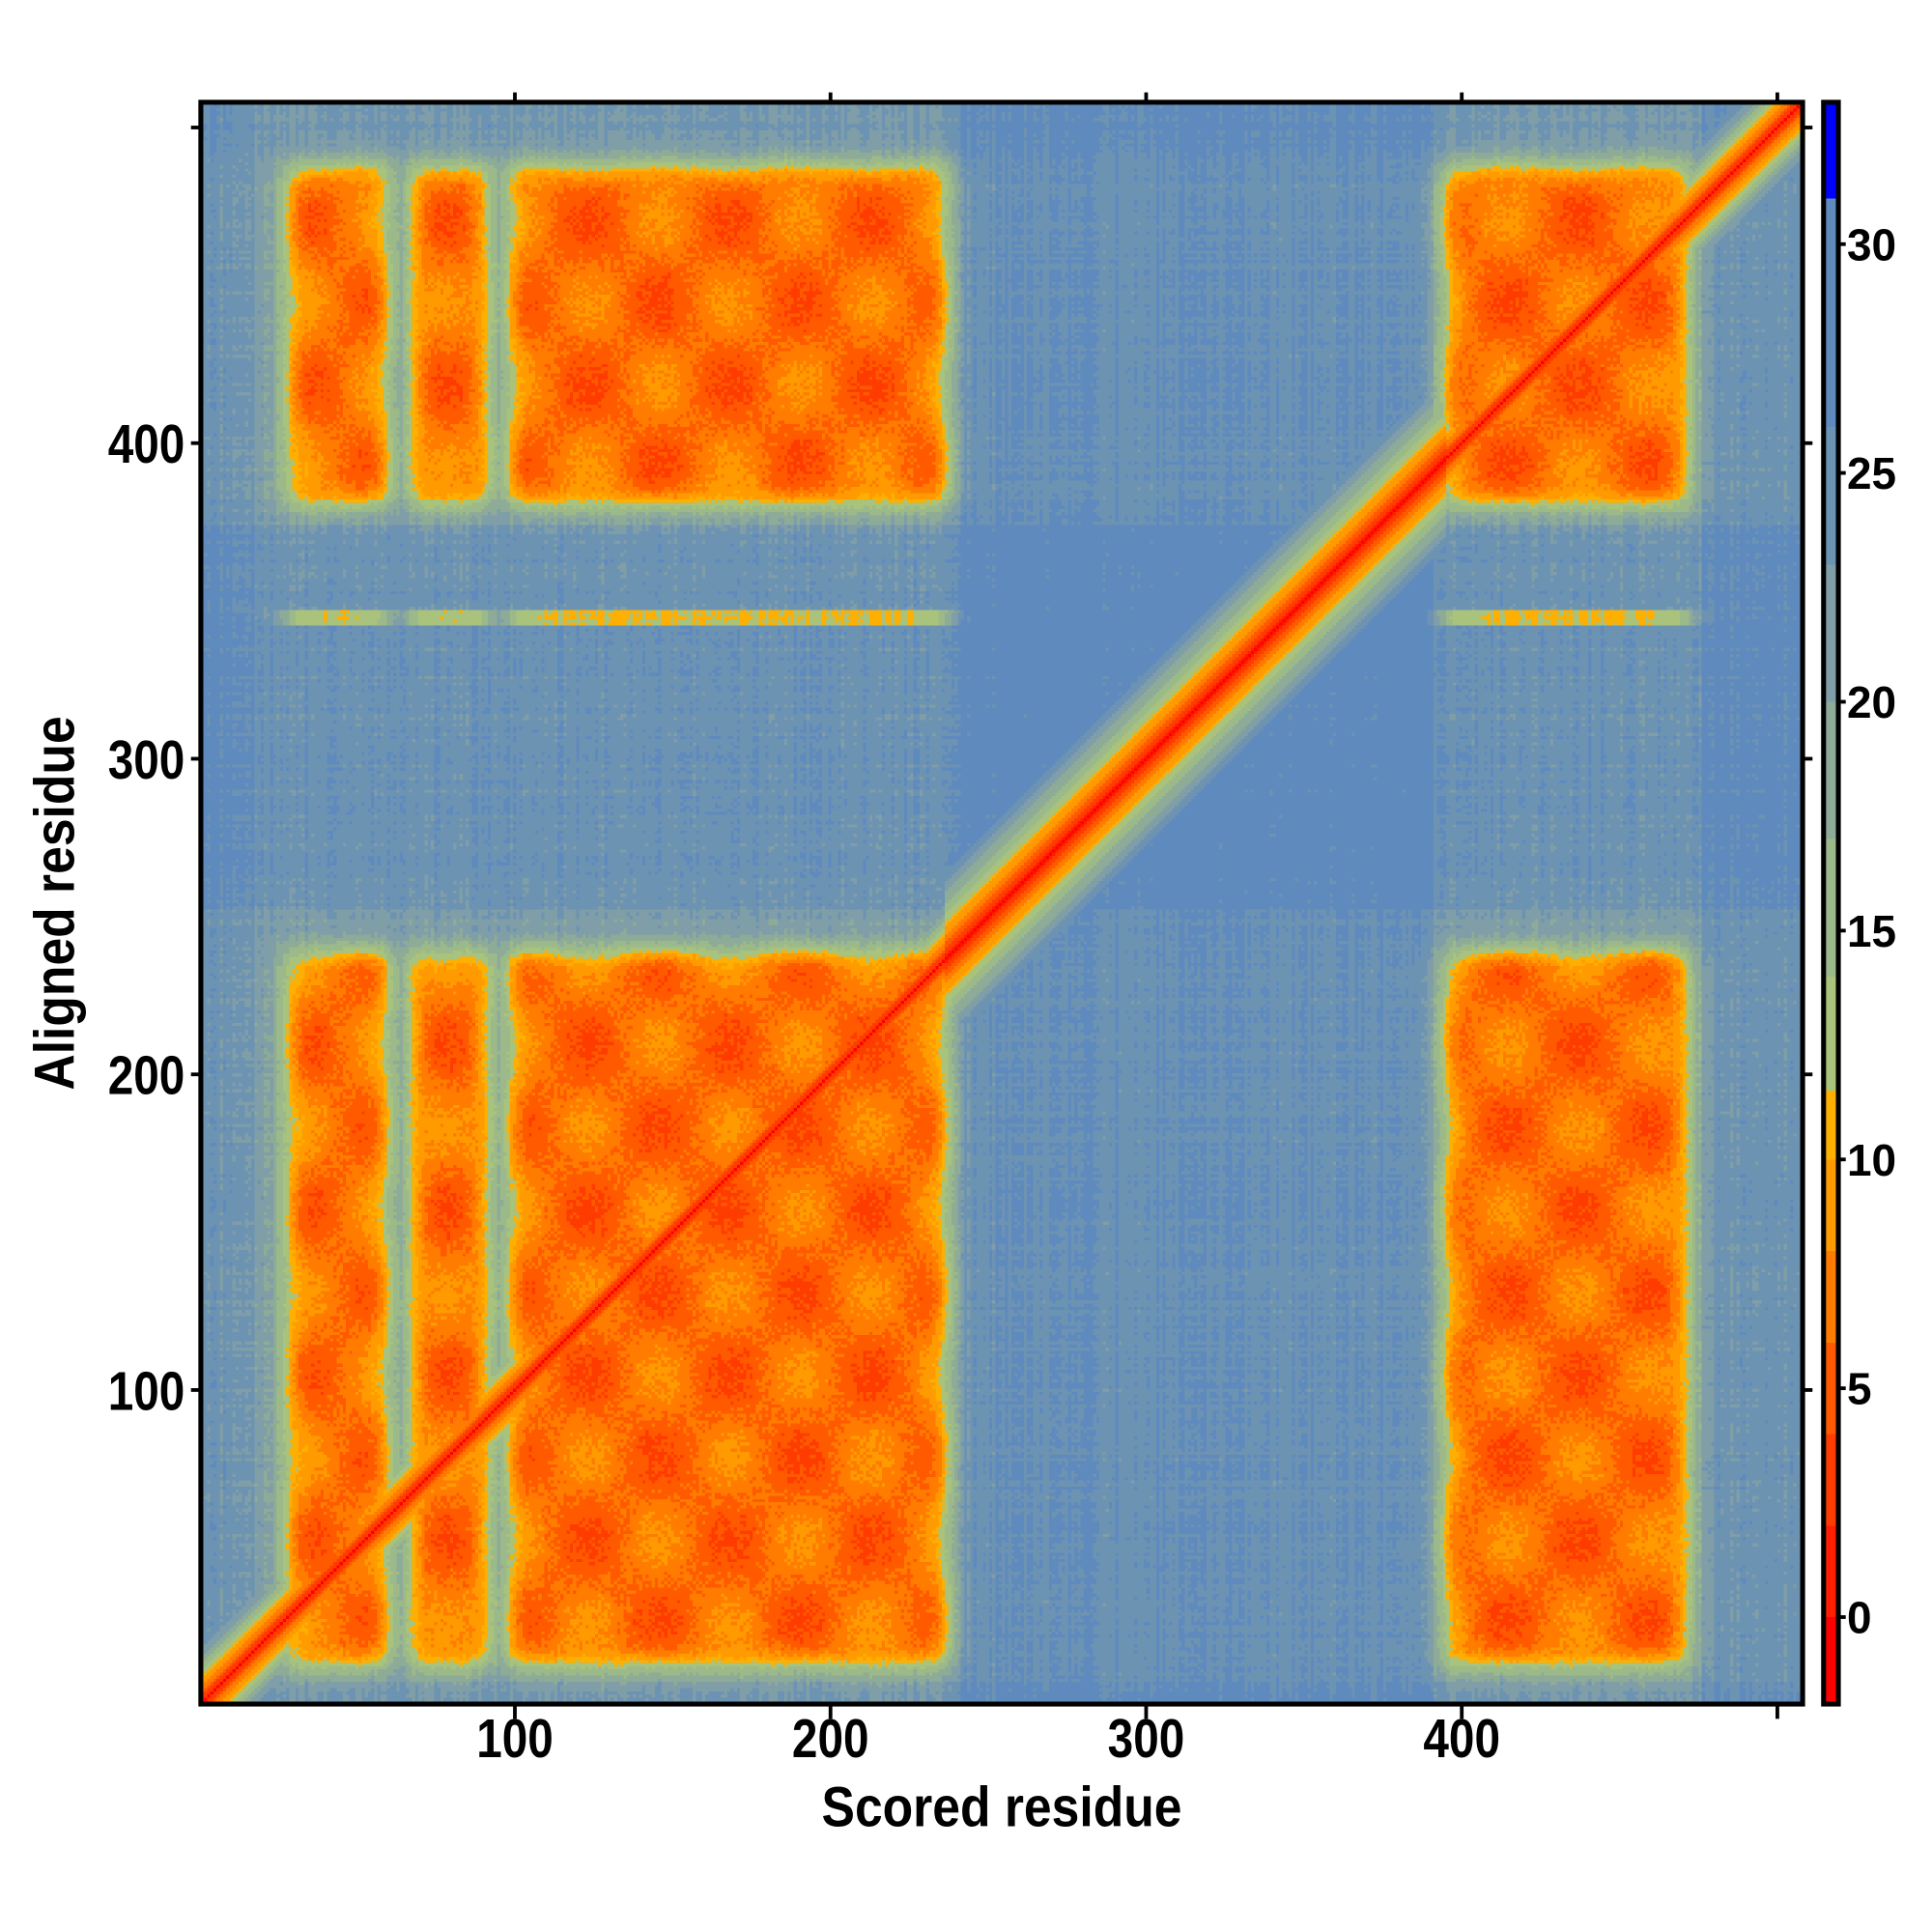 This screenshot has width=1932, height=1932. Describe the element at coordinates (830, 1739) in the screenshot. I see `x-tick-label: 200` at that location.